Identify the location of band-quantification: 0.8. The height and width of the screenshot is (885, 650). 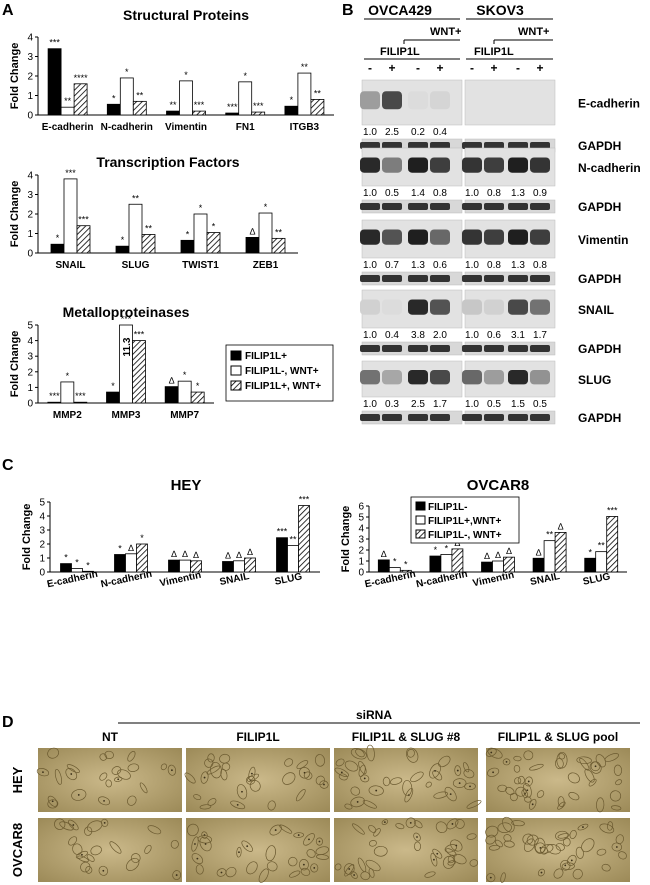
(440, 193).